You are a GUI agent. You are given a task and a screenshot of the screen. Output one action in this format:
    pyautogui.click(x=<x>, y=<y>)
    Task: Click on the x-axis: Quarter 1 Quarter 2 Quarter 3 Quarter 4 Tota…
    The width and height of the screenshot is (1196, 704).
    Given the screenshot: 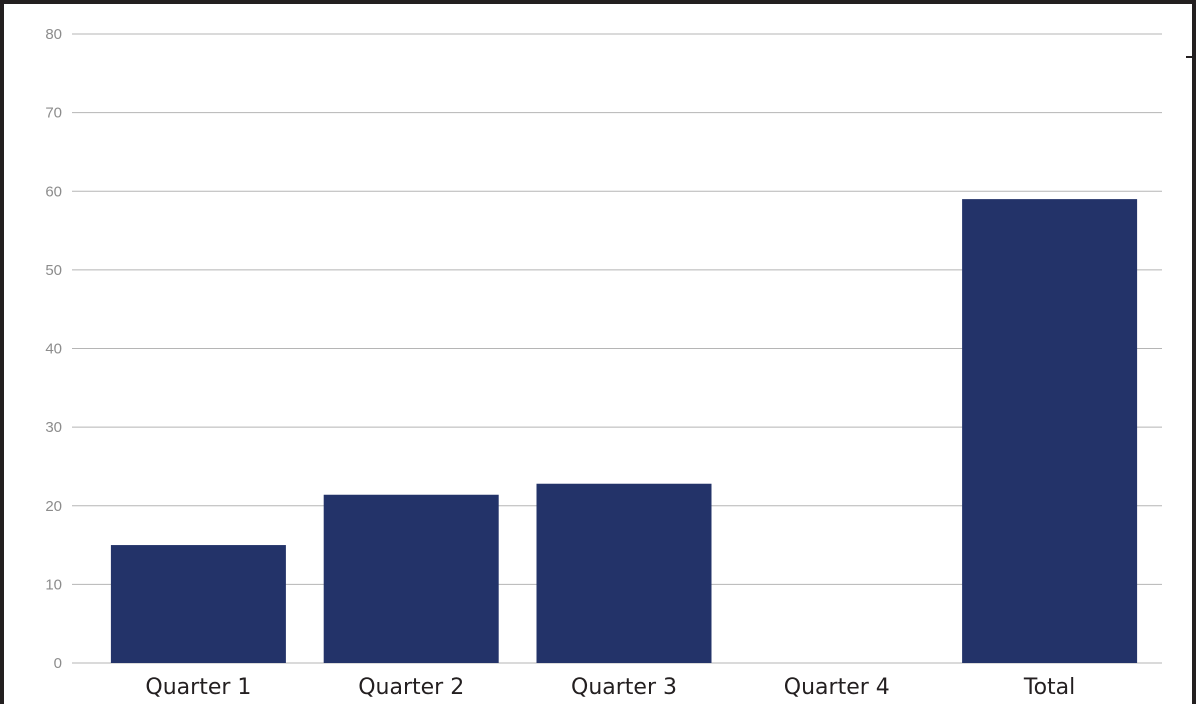 What is the action you would take?
    pyautogui.click(x=610, y=687)
    